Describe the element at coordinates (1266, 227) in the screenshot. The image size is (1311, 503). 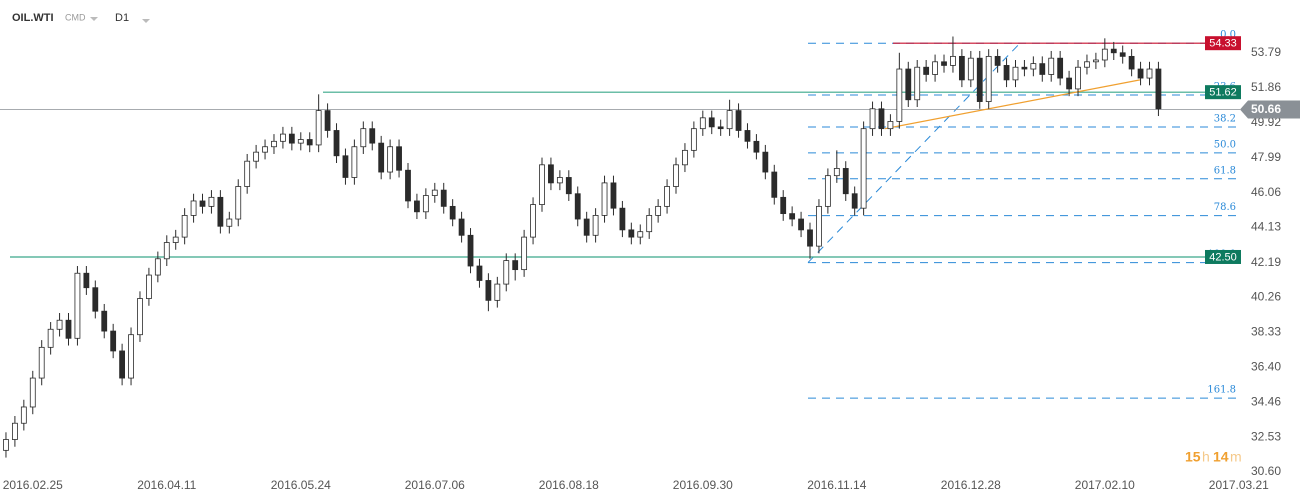
I see `y-tick-label: 44.13` at that location.